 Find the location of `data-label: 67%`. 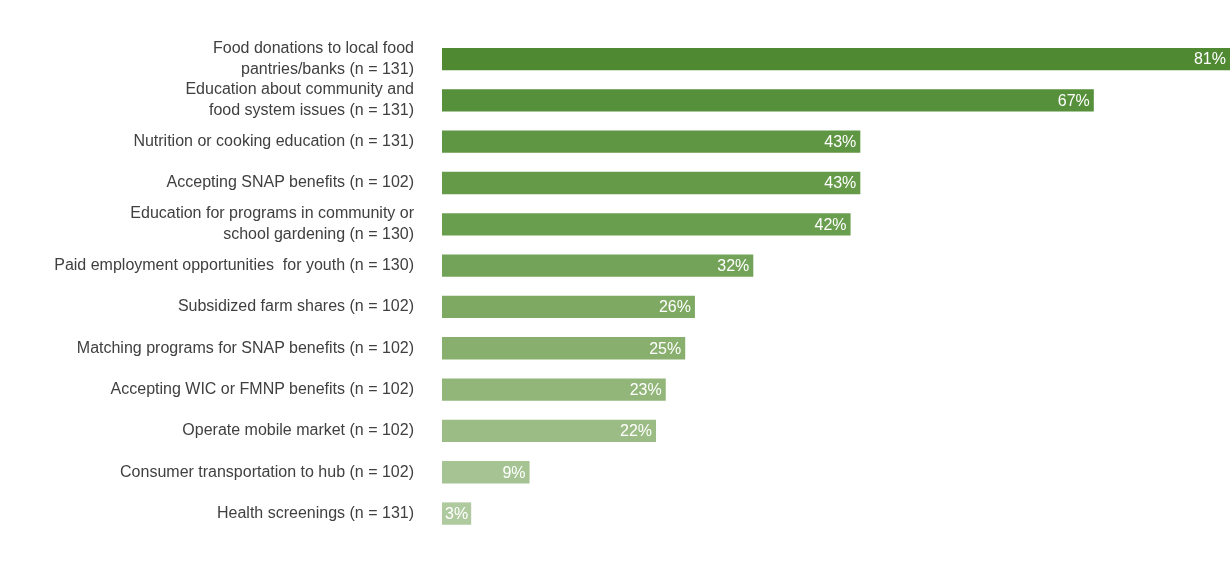

data-label: 67% is located at coordinates (1073, 100).